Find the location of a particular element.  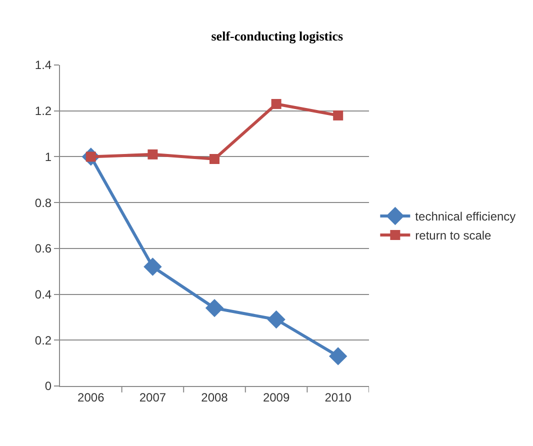

y-tick-label: 0.6 is located at coordinates (43, 249).